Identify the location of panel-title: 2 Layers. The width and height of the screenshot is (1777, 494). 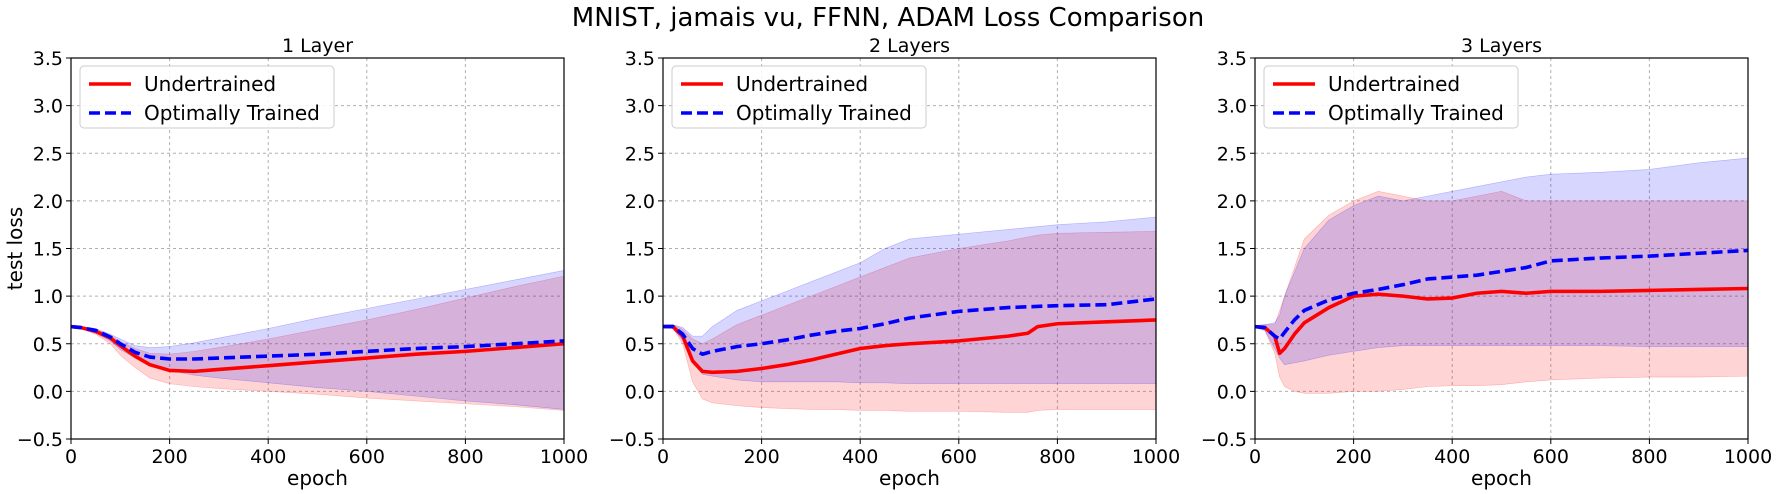
(909, 46).